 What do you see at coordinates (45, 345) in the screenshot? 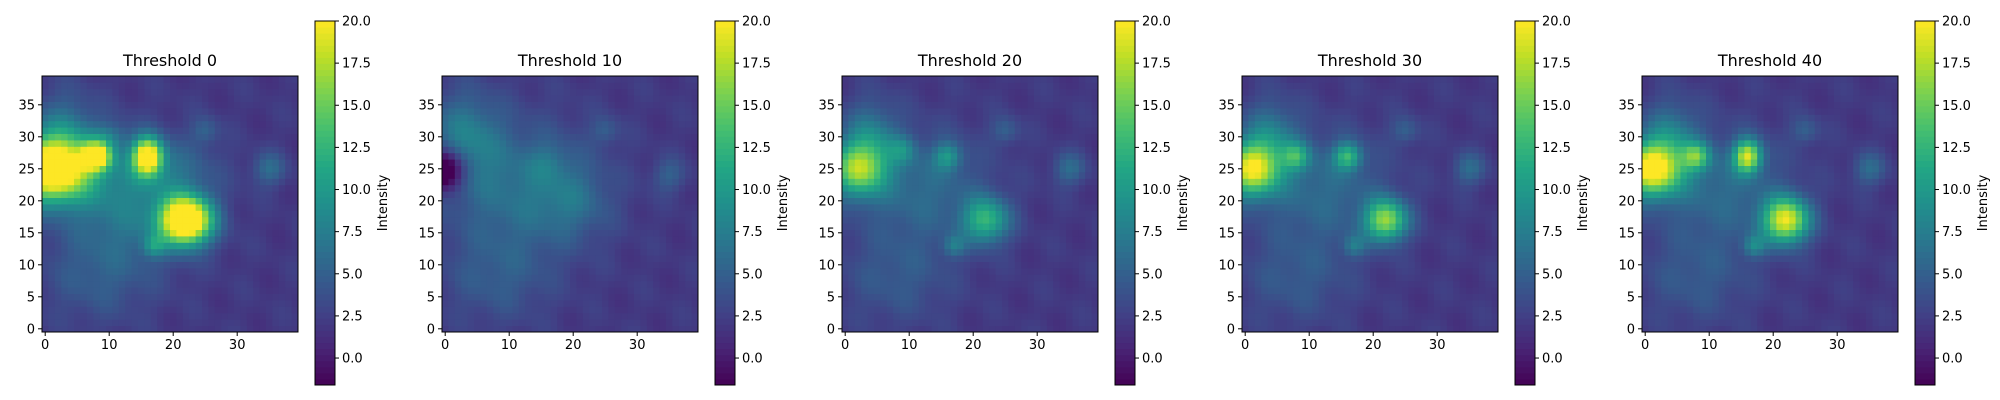
I see `x-tick-label: 0` at bounding box center [45, 345].